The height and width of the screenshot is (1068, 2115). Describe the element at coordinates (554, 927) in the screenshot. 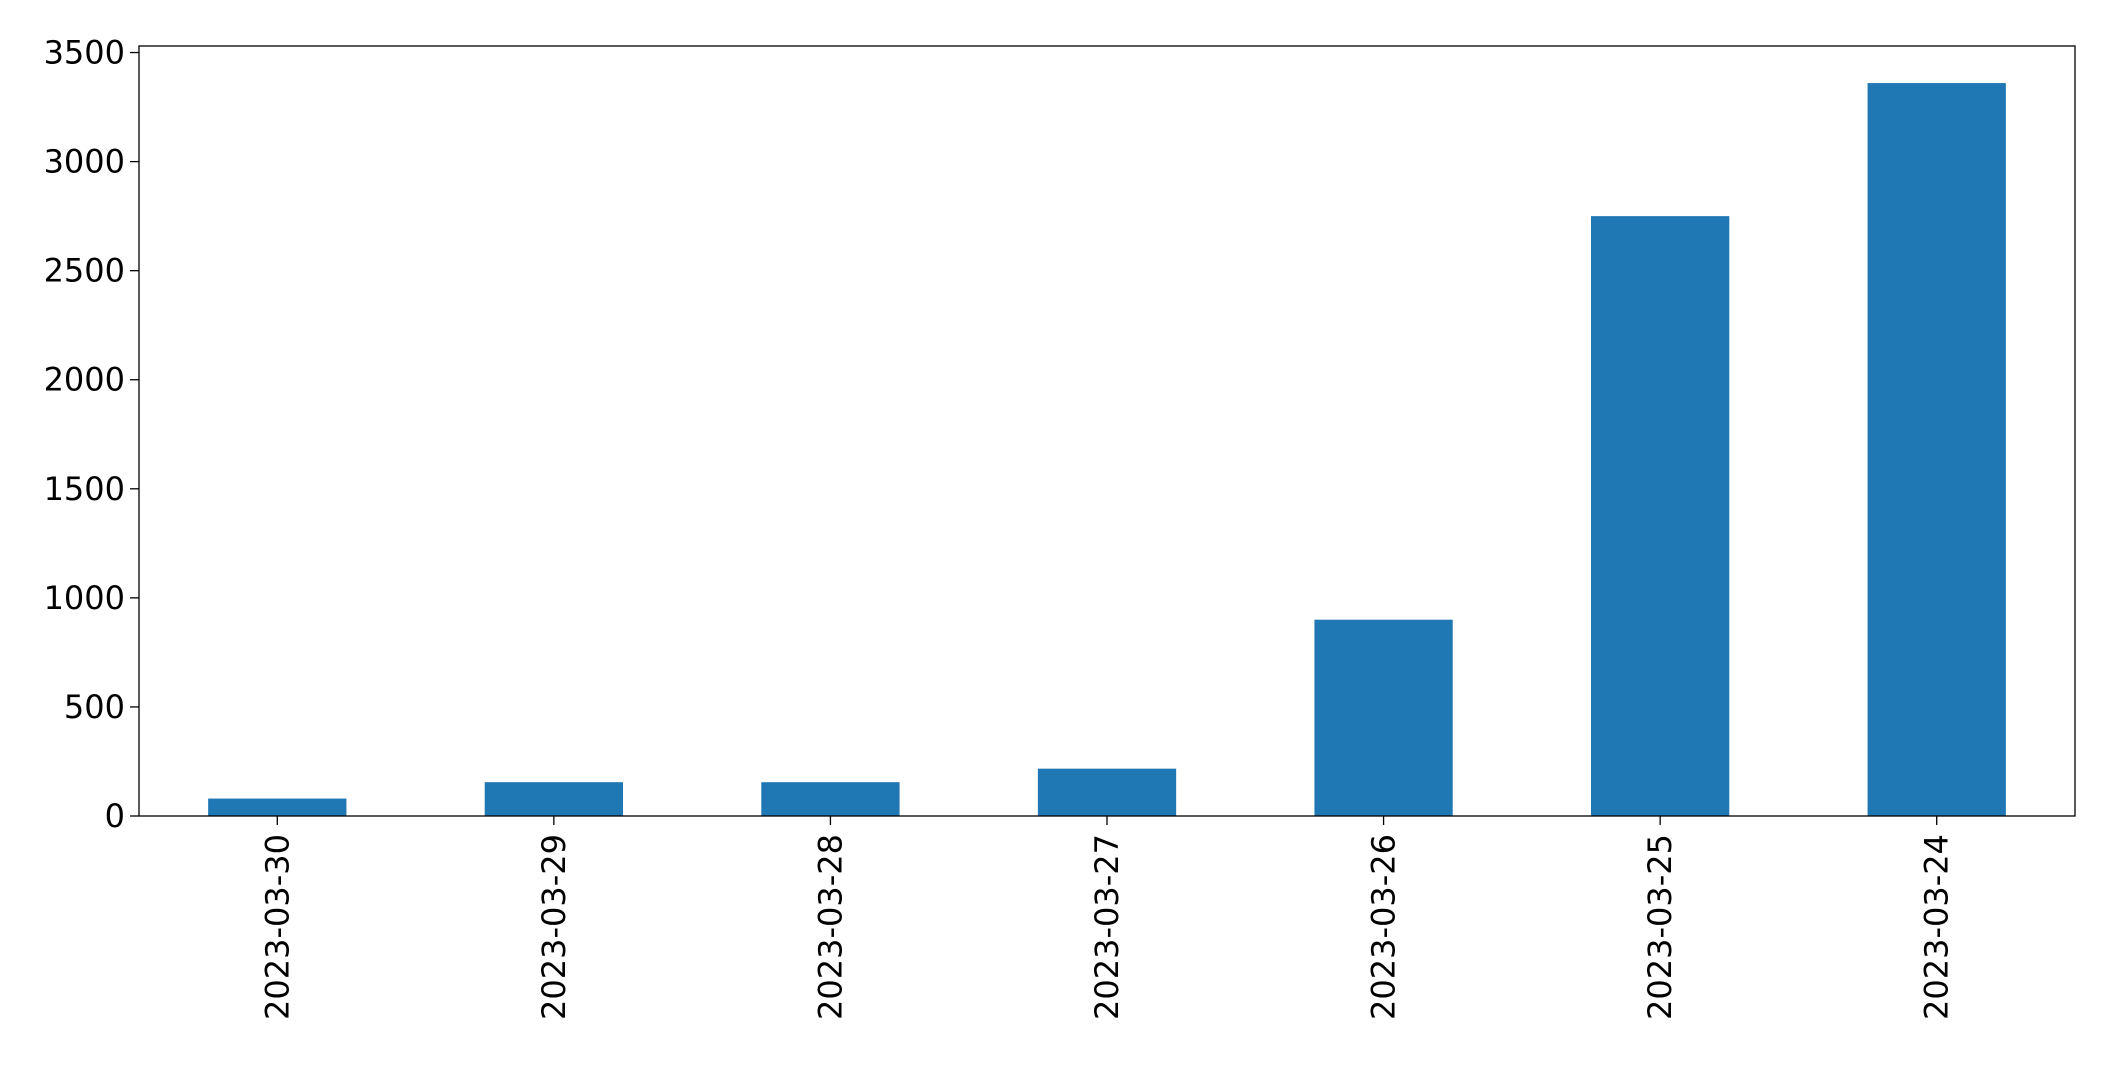

I see `x-tick-label: 2023-03-29` at that location.